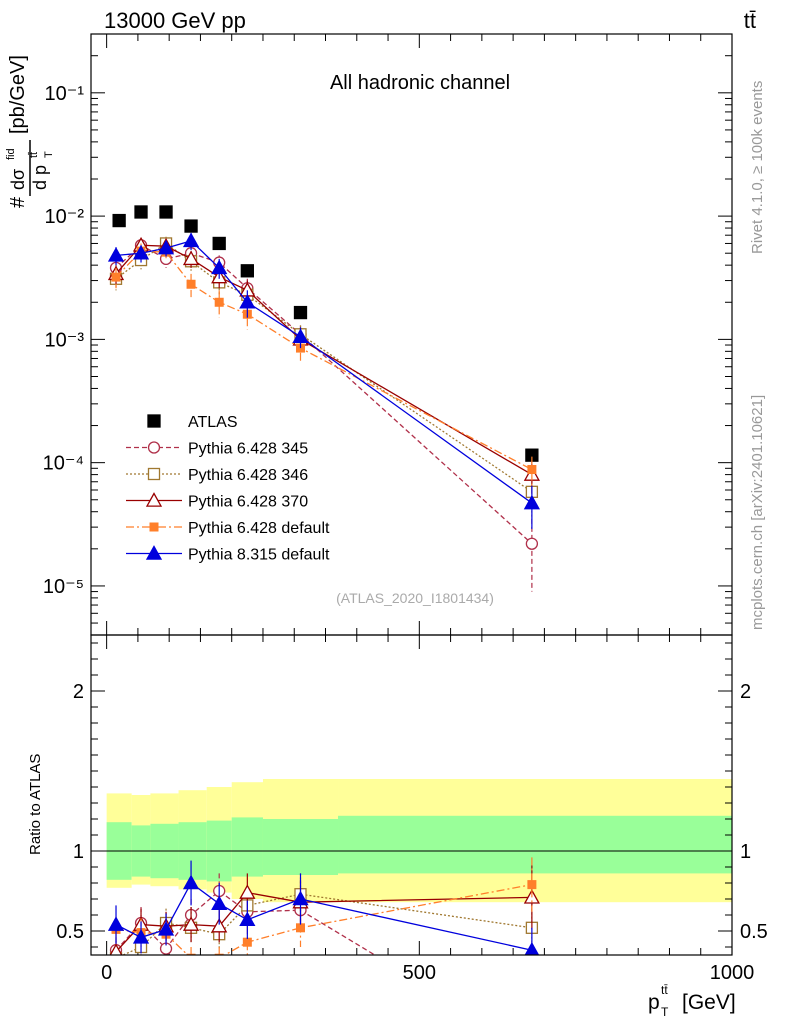 This screenshot has width=786, height=1024. I want to click on main-y-tick-label: 10⁻¹, so click(65, 94).